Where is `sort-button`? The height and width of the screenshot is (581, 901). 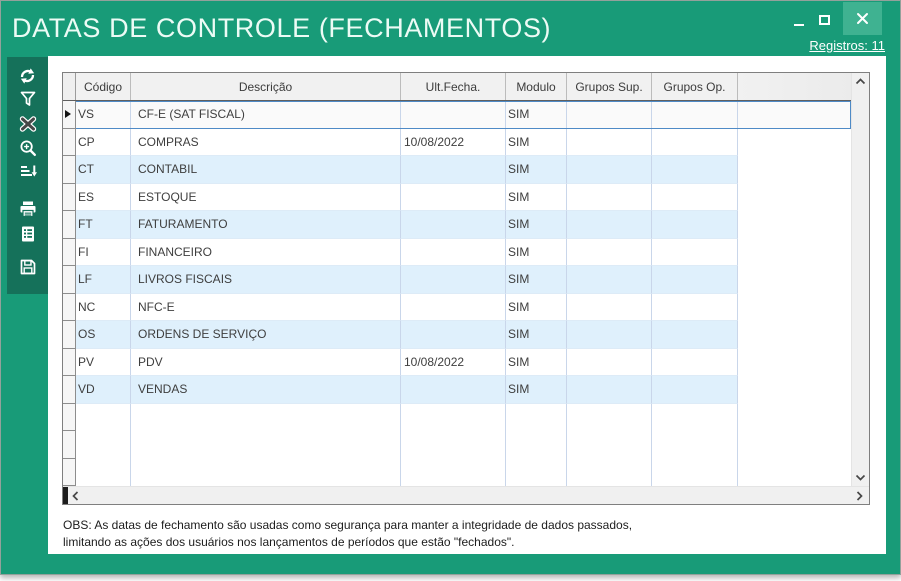 sort-button is located at coordinates (27, 171).